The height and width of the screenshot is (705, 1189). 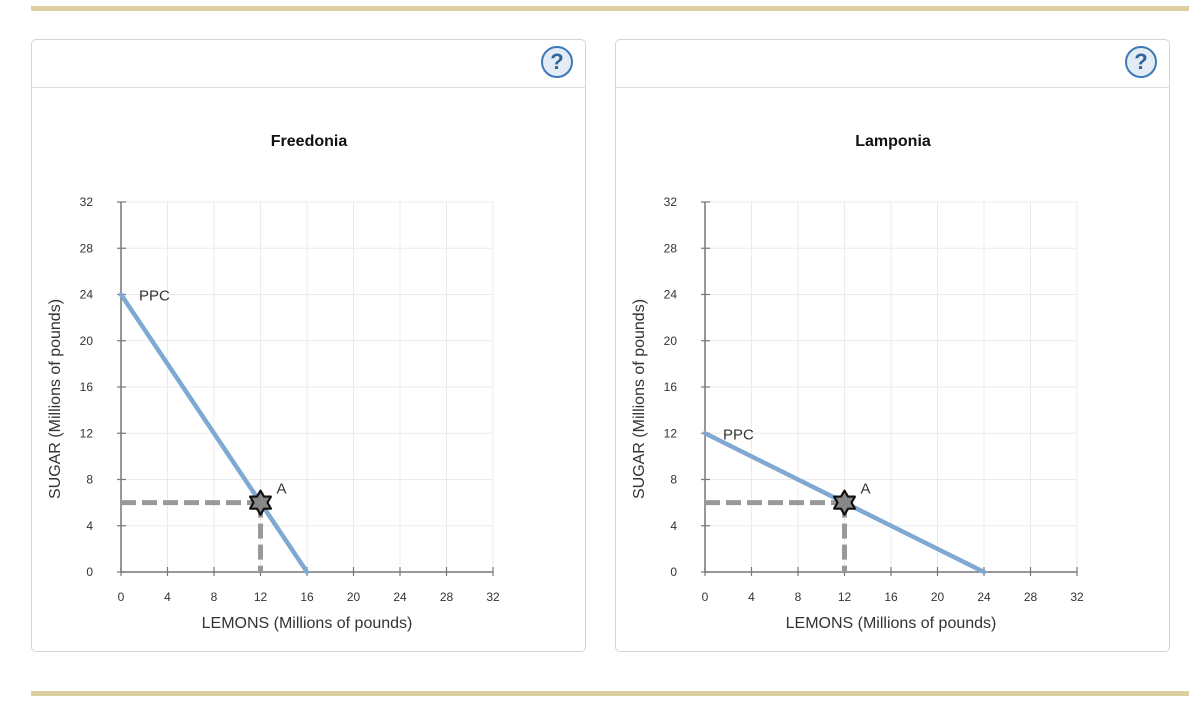 What do you see at coordinates (309, 141) in the screenshot?
I see `chart-title: Freedonia` at bounding box center [309, 141].